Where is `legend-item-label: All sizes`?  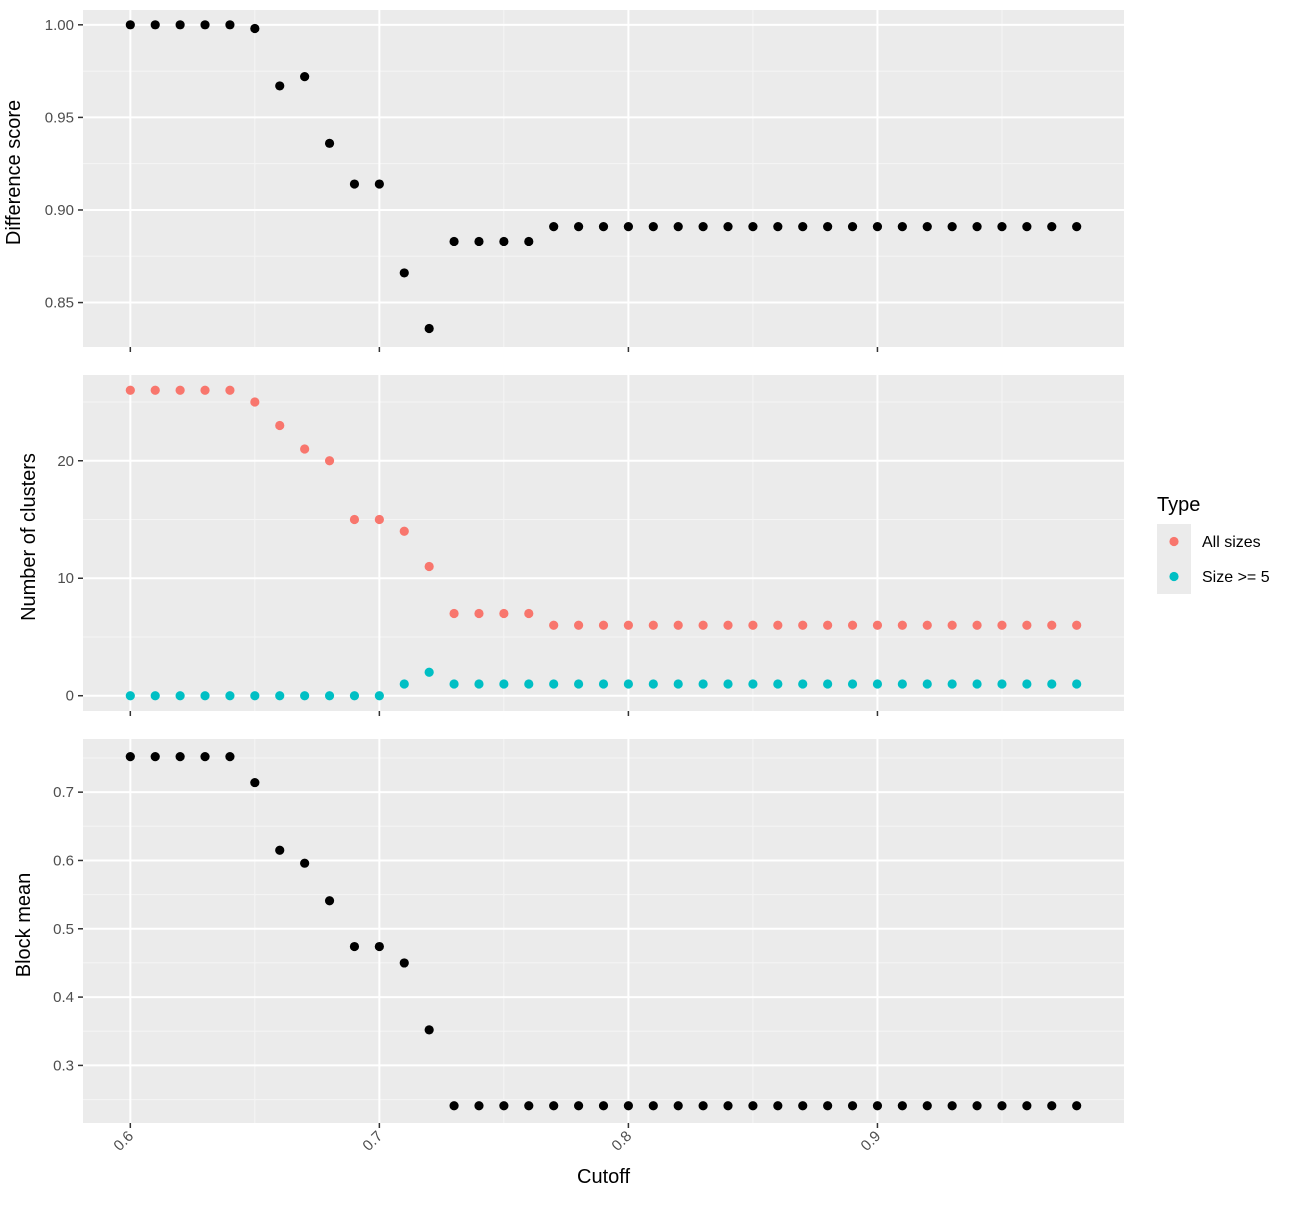
legend-item-label: All sizes is located at coordinates (1231, 542).